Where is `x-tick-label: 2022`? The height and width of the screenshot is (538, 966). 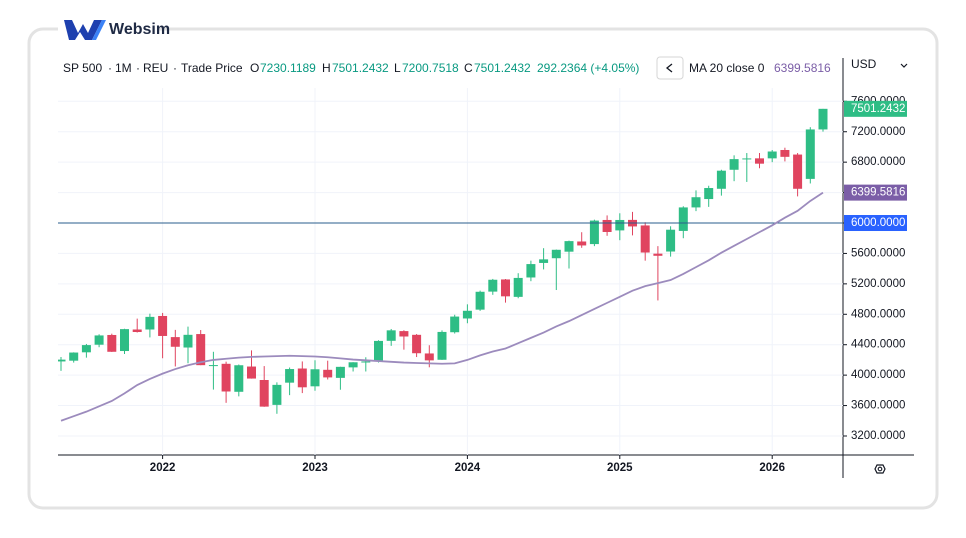 x-tick-label: 2022 is located at coordinates (163, 468).